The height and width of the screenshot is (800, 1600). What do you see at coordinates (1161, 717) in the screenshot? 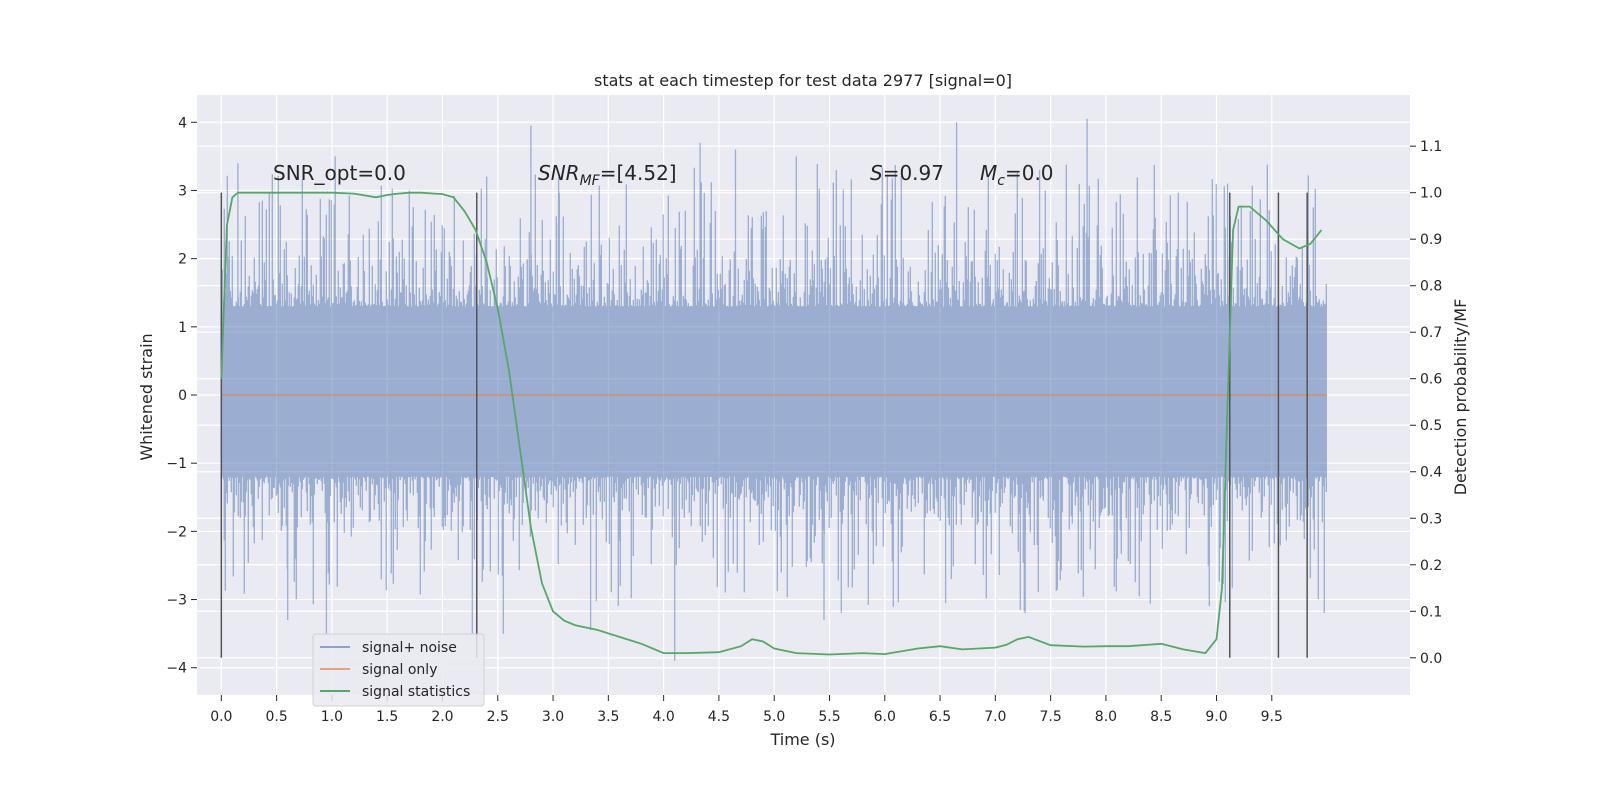
I see `x-tick-label: 8.5` at bounding box center [1161, 717].